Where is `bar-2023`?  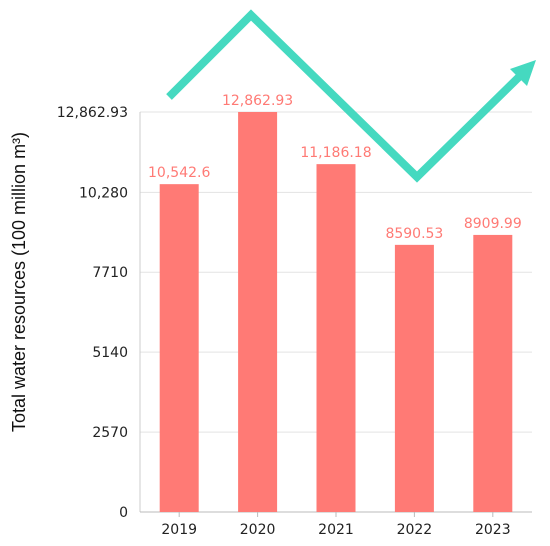
bar-2023 is located at coordinates (493, 373).